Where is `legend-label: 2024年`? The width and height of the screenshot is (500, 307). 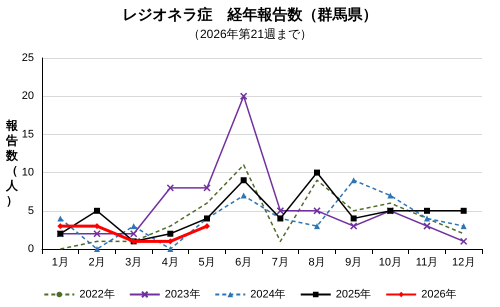 legend-label: 2024年 is located at coordinates (268, 294).